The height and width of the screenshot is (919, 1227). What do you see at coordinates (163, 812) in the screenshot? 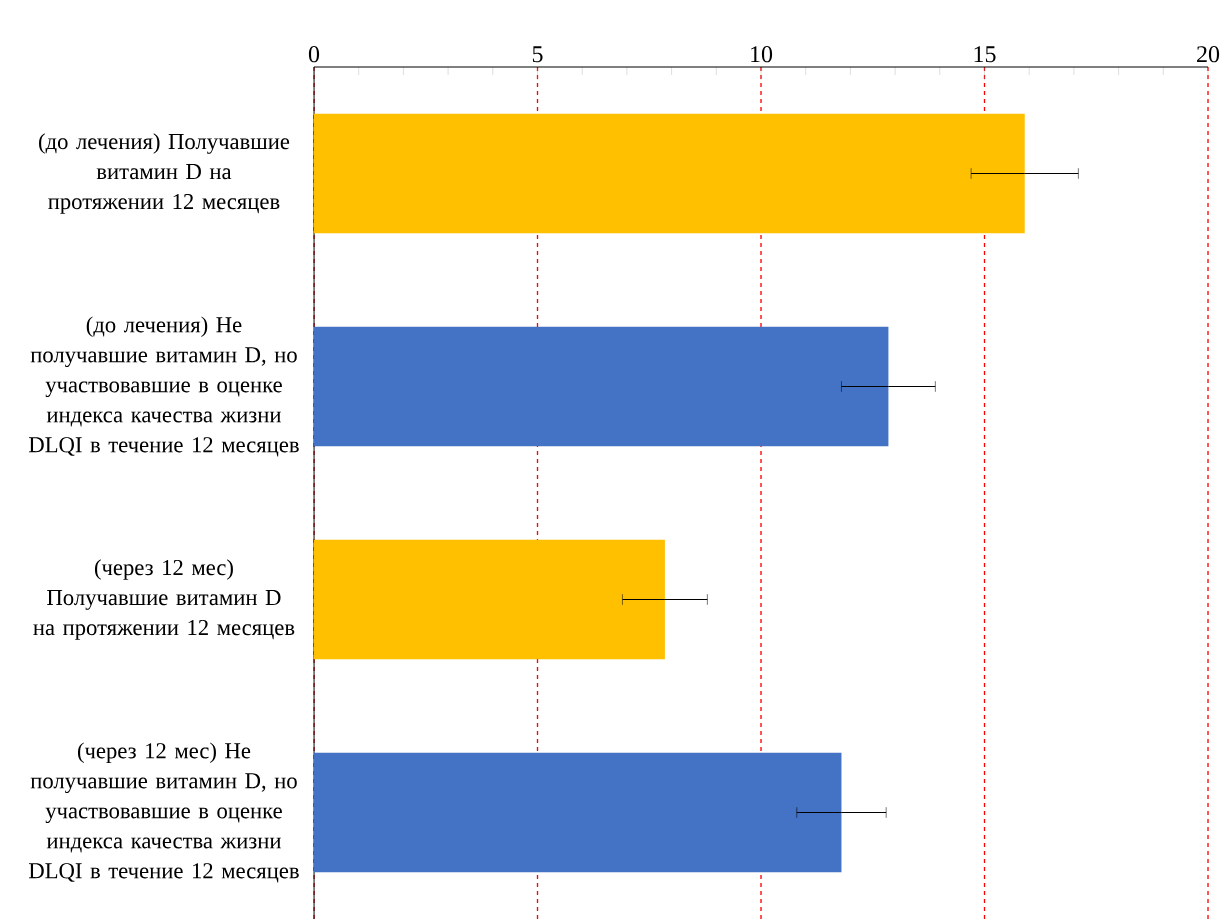
I see `y-tick-label: (через 12 мес) Не получавшие витамин D, но участвовавшие в оценке индекса качества жизни DLQI в течение 12 месяцев` at bounding box center [163, 812].